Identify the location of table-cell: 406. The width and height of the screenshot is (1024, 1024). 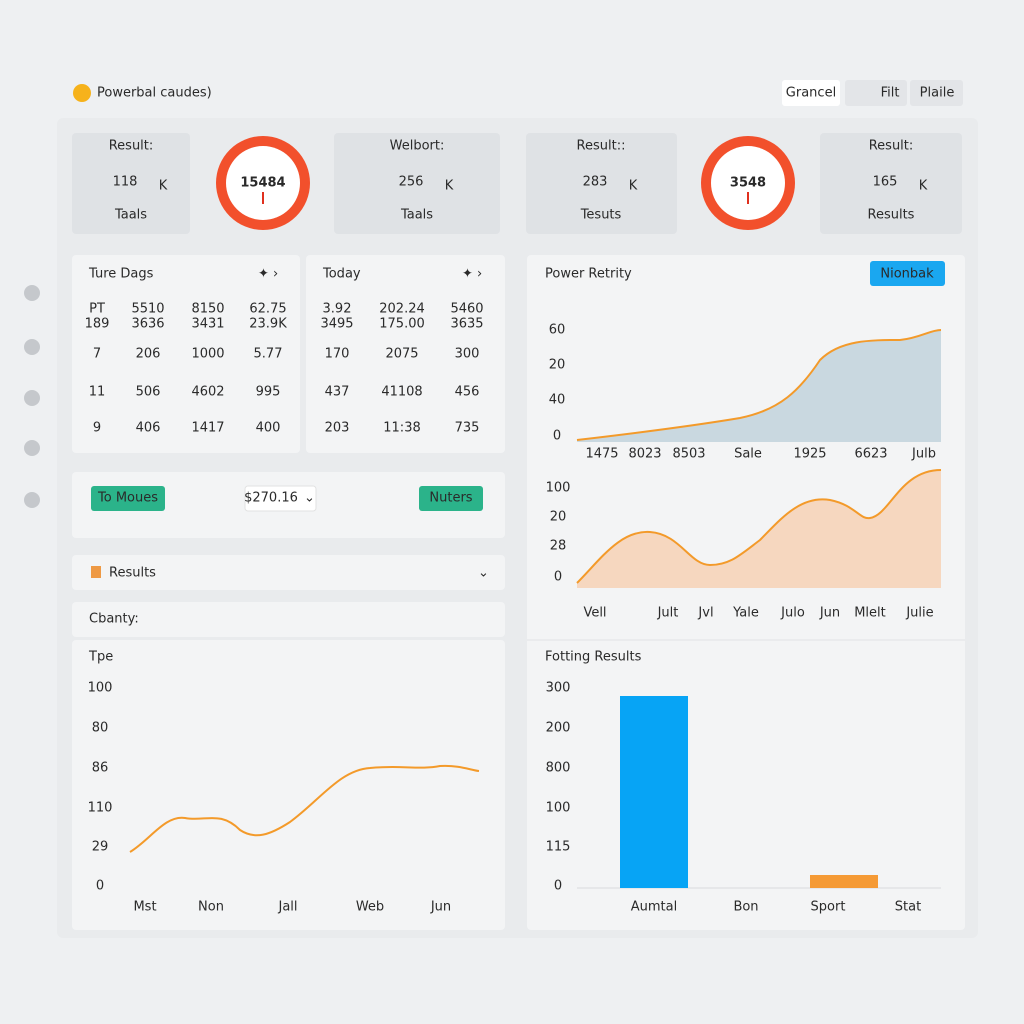
(148, 428).